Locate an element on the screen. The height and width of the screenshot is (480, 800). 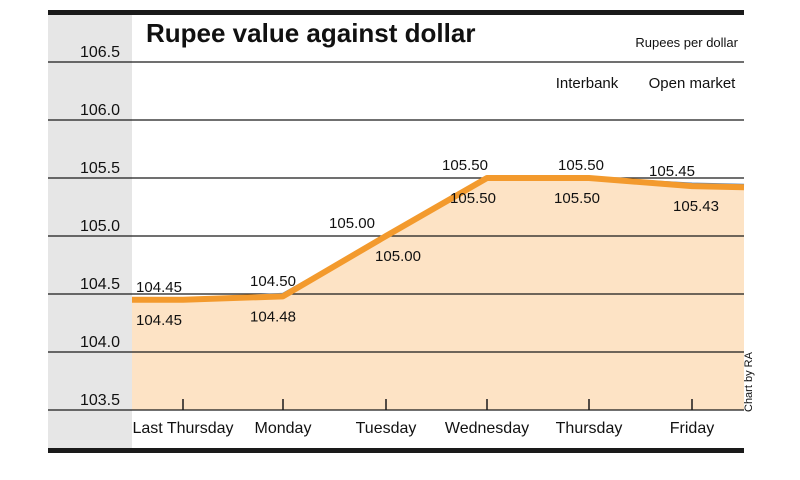
data-label-open-market: 104.48 is located at coordinates (273, 316).